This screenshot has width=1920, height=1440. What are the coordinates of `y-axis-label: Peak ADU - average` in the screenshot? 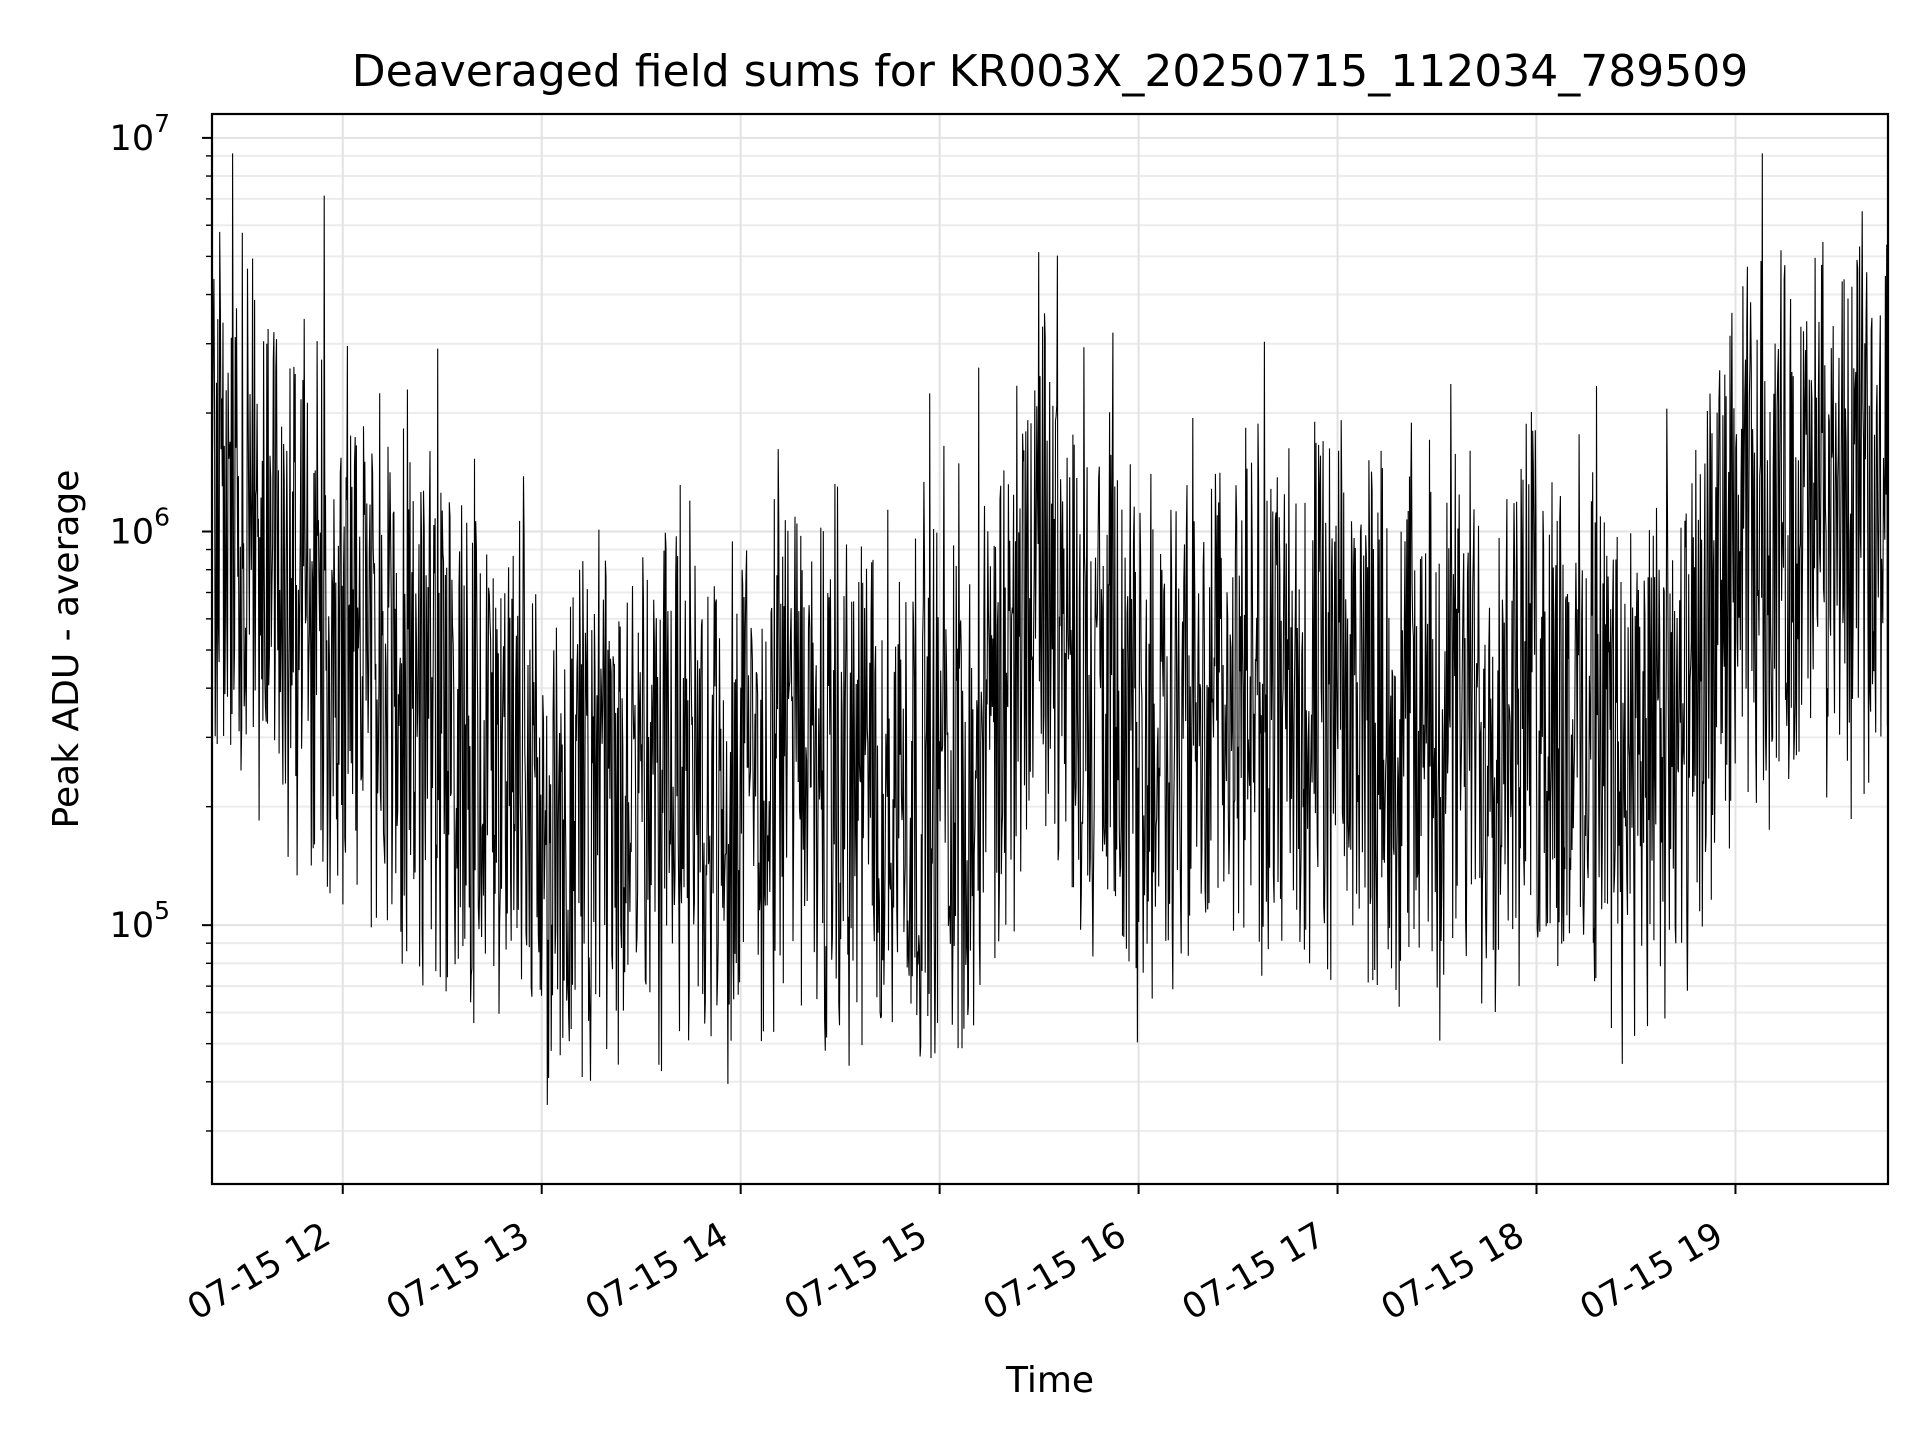 It's located at (66, 649).